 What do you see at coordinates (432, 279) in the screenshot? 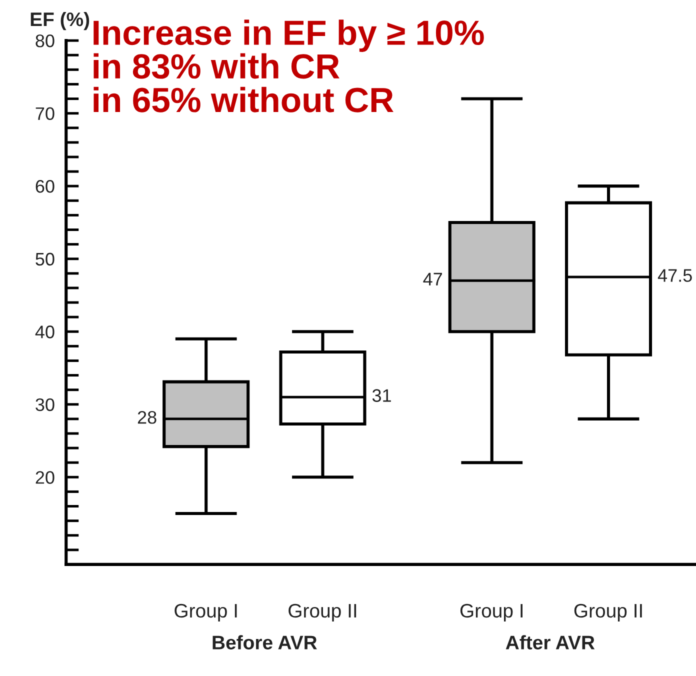
I see `text: 47` at bounding box center [432, 279].